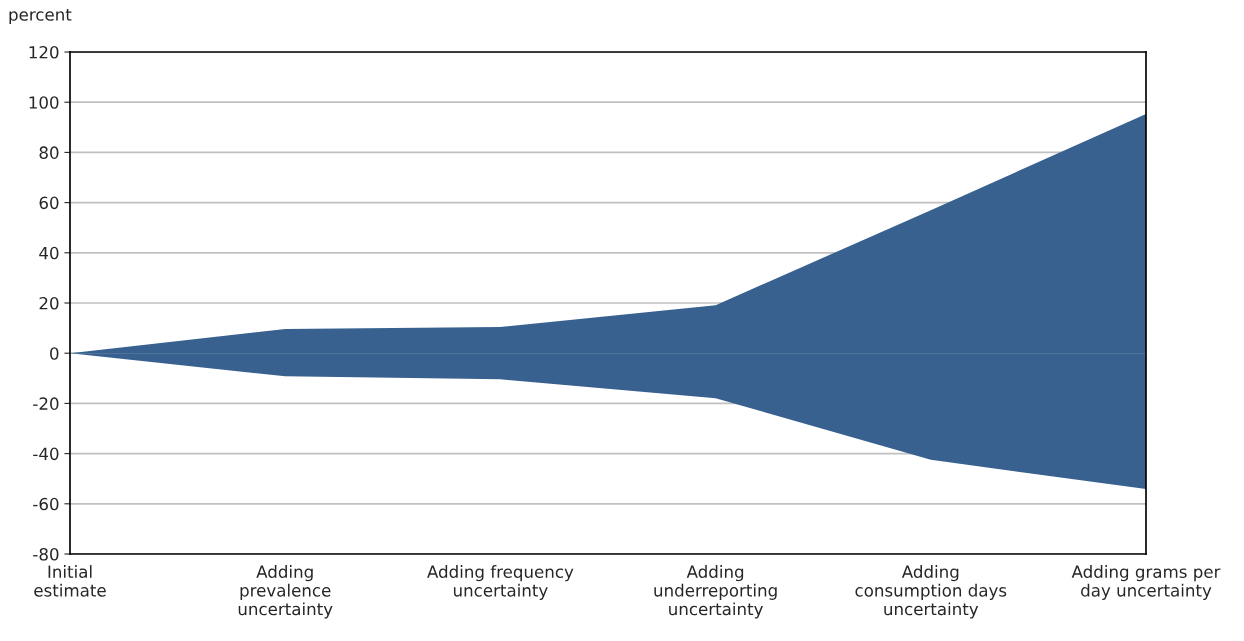 The height and width of the screenshot is (641, 1244). What do you see at coordinates (49, 253) in the screenshot?
I see `y-tick-label: 40` at bounding box center [49, 253].